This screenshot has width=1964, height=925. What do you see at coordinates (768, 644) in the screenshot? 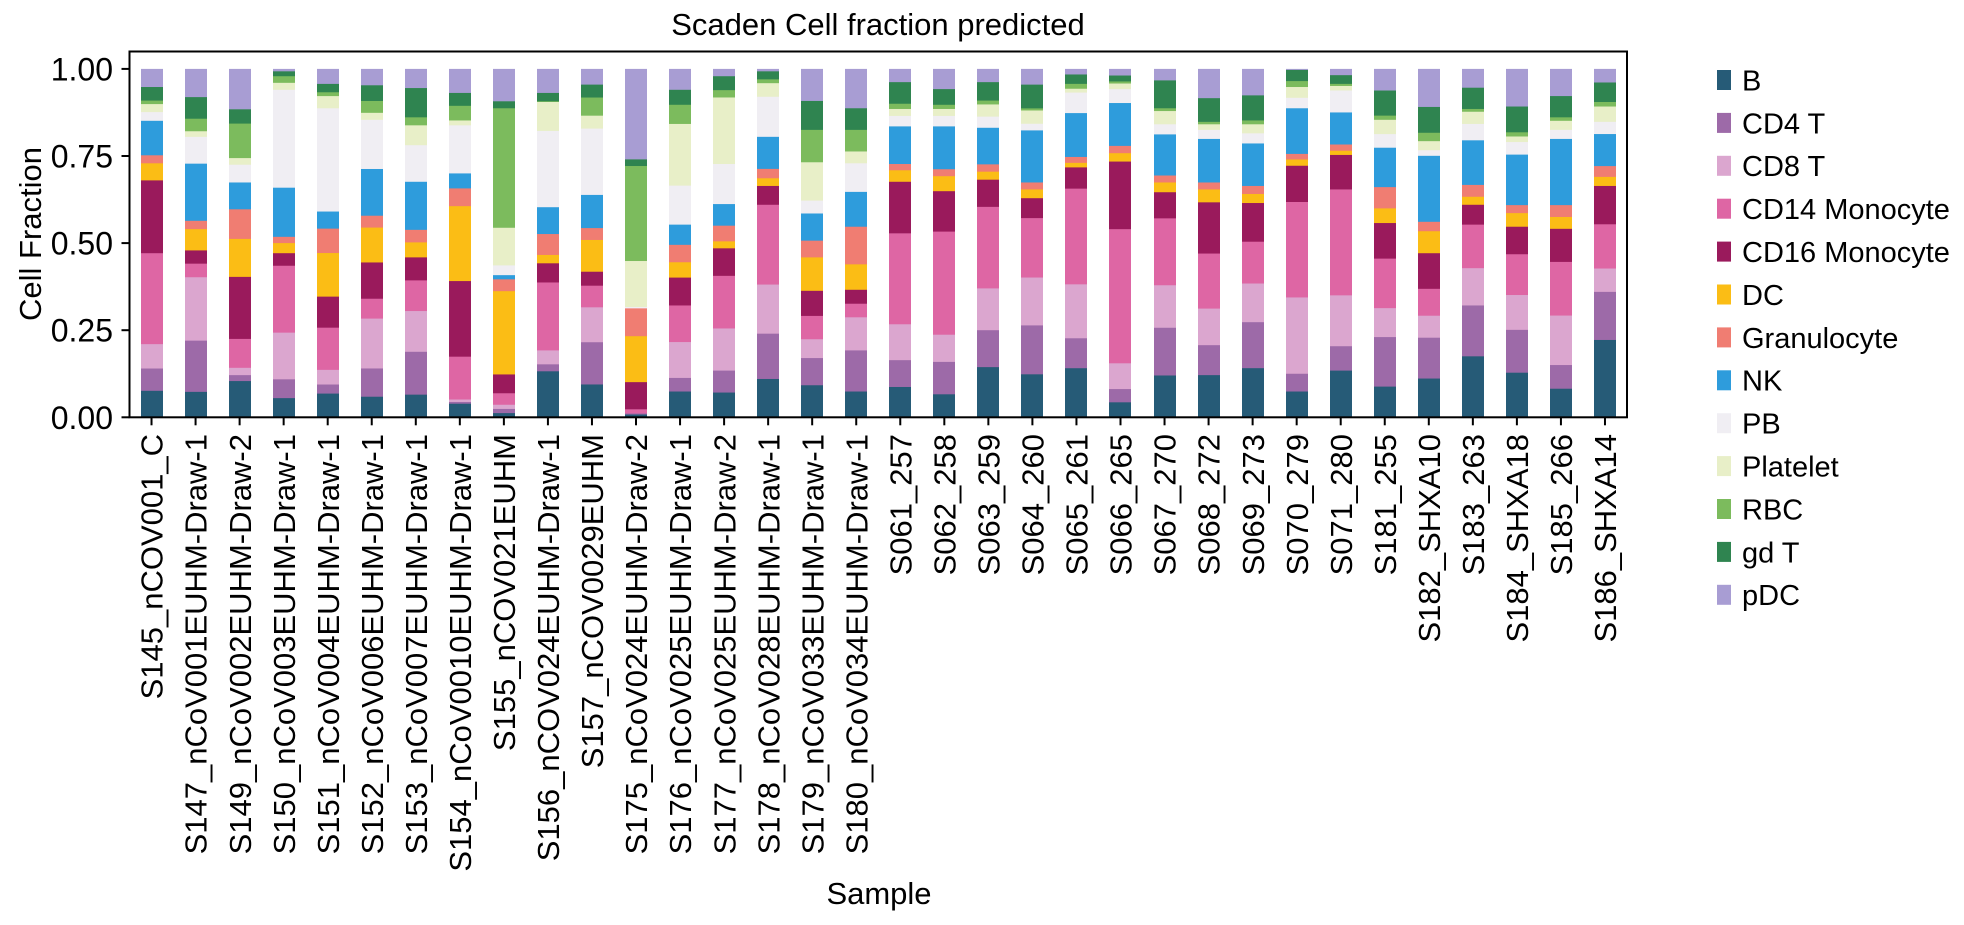
I see `svg-text: S178_nCoV028EUHM-Draw-1` at bounding box center [768, 644].